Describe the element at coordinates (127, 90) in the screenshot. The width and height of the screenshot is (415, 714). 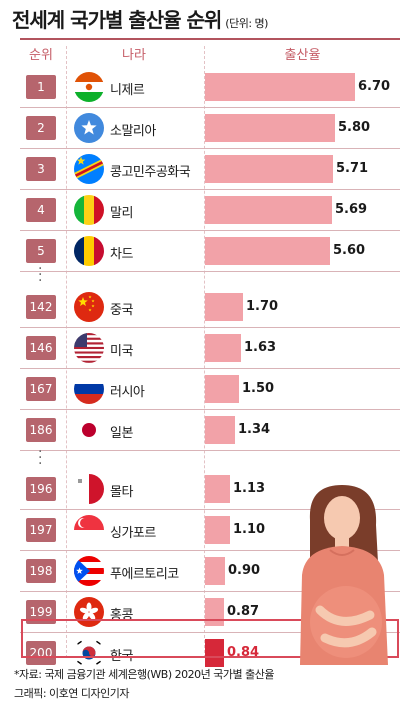
I see `country-name: 니제르` at that location.